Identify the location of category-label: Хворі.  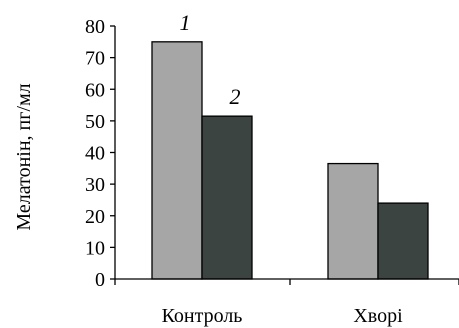
(378, 316).